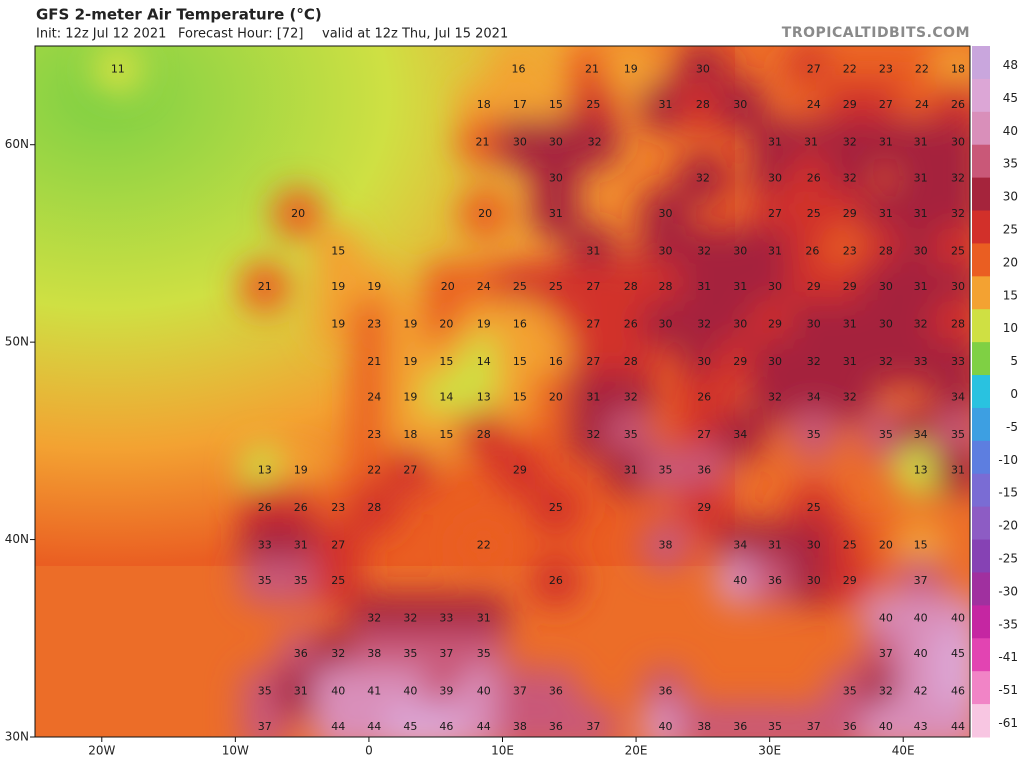  I want to click on temperature-label: 26, so click(814, 177).